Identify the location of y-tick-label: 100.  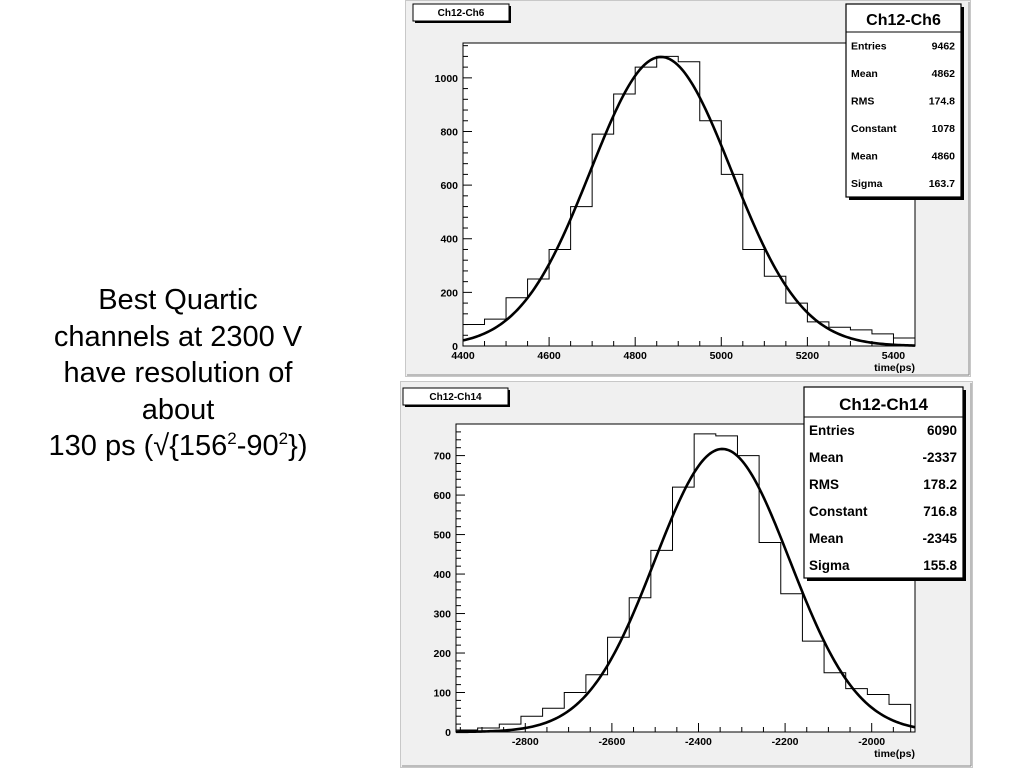
(442, 694).